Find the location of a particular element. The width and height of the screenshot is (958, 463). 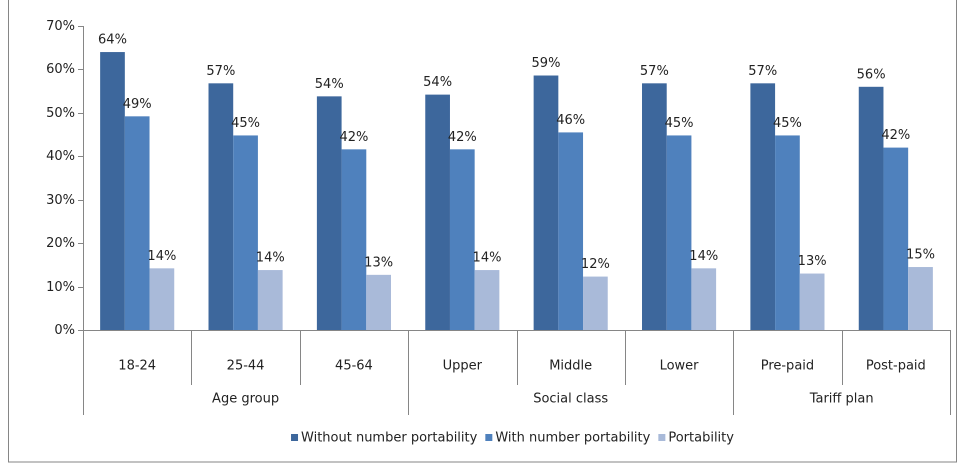

y-tick-label: 50% is located at coordinates (60, 113).